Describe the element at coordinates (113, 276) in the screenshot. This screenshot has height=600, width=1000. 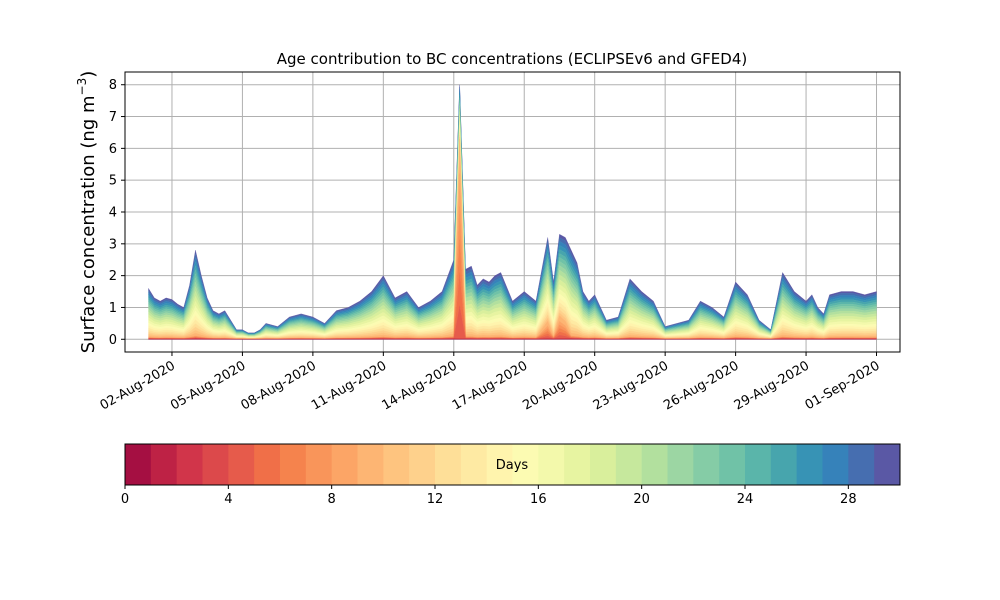
I see `y-tick-label: 2` at that location.